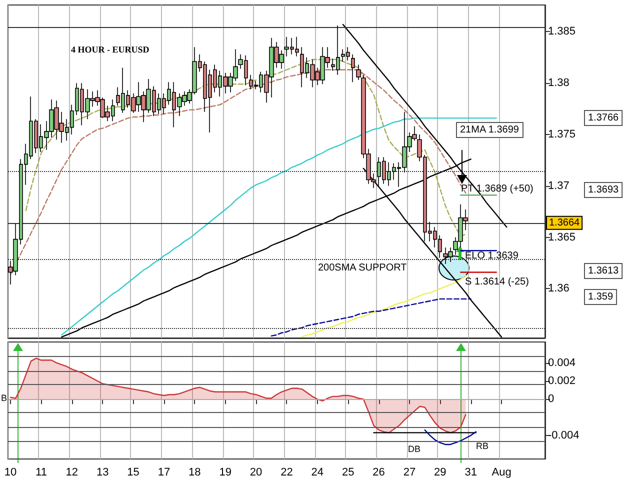 Image resolution: width=625 pixels, height=478 pixels. I want to click on y-tick-label: 1.38, so click(559, 83).